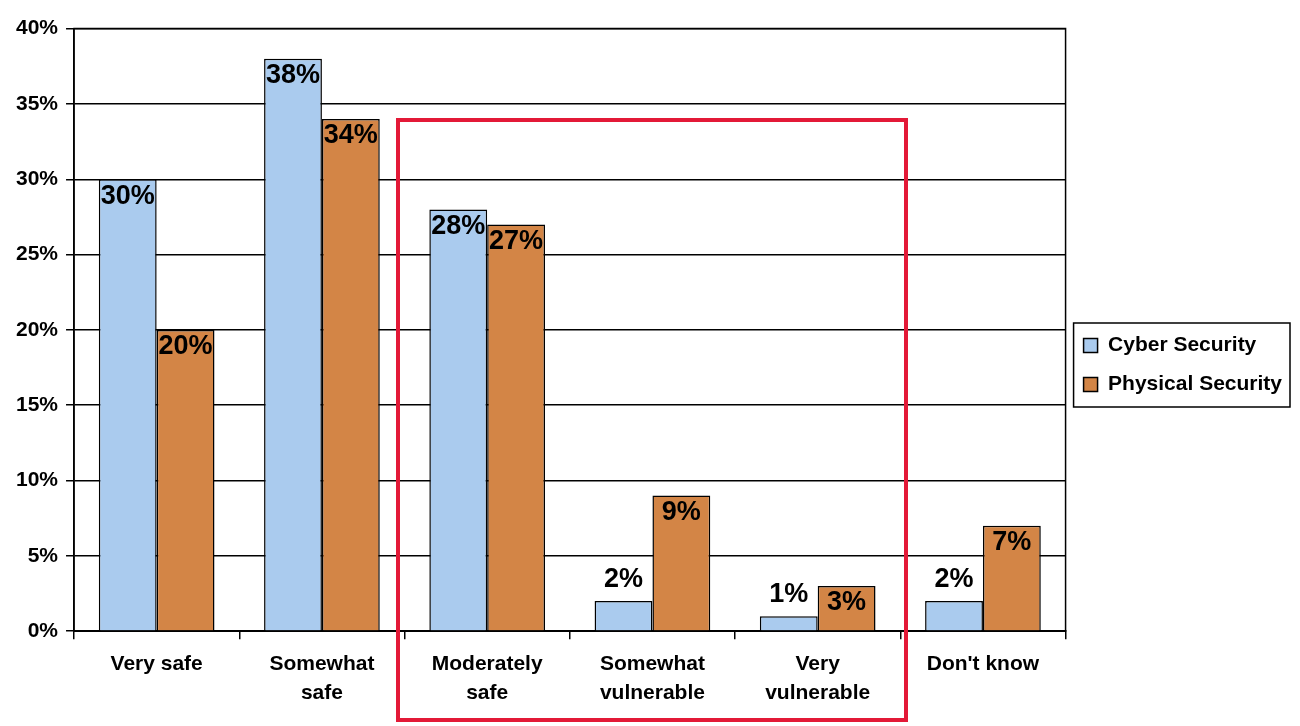  I want to click on x-tick-label: Somewhat safe, so click(322, 677).